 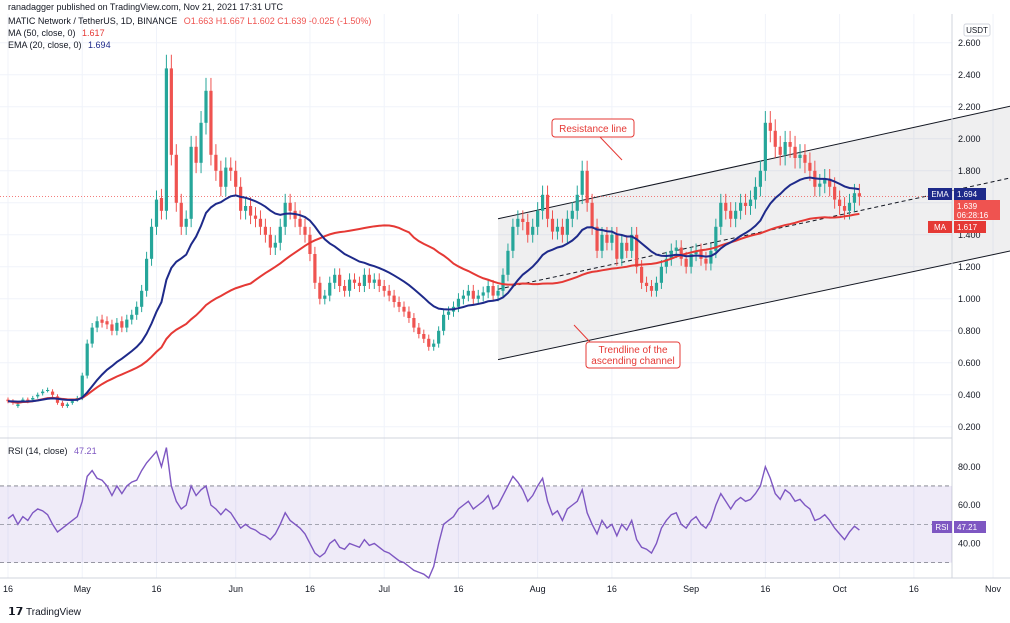 What do you see at coordinates (45, 45) in the screenshot?
I see `ema-legend-label: EMA (20, close, 0)` at bounding box center [45, 45].